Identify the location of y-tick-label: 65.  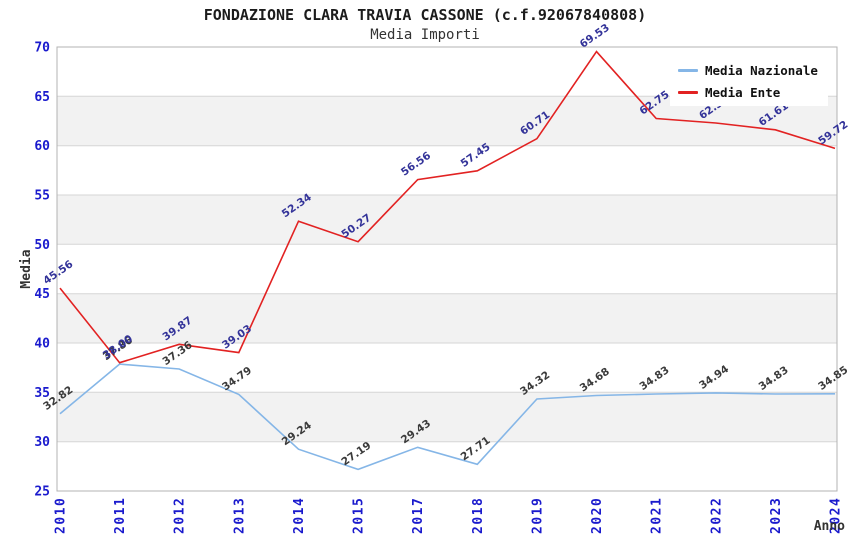
(42, 97).